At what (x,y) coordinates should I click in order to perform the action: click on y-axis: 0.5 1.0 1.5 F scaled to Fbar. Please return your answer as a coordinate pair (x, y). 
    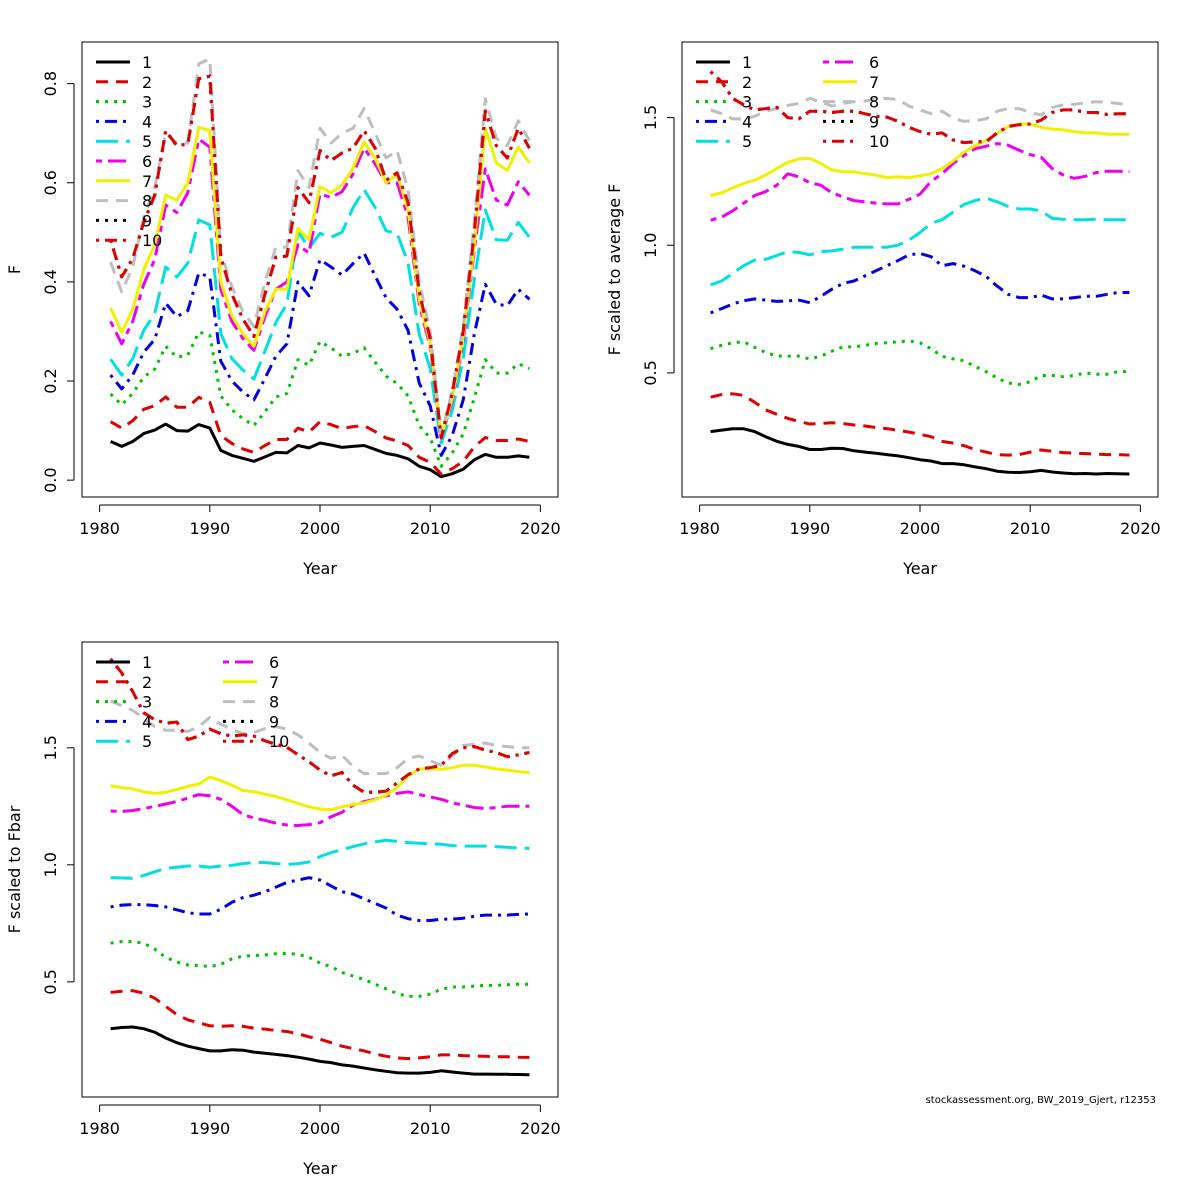
    Looking at the image, I should click on (40, 865).